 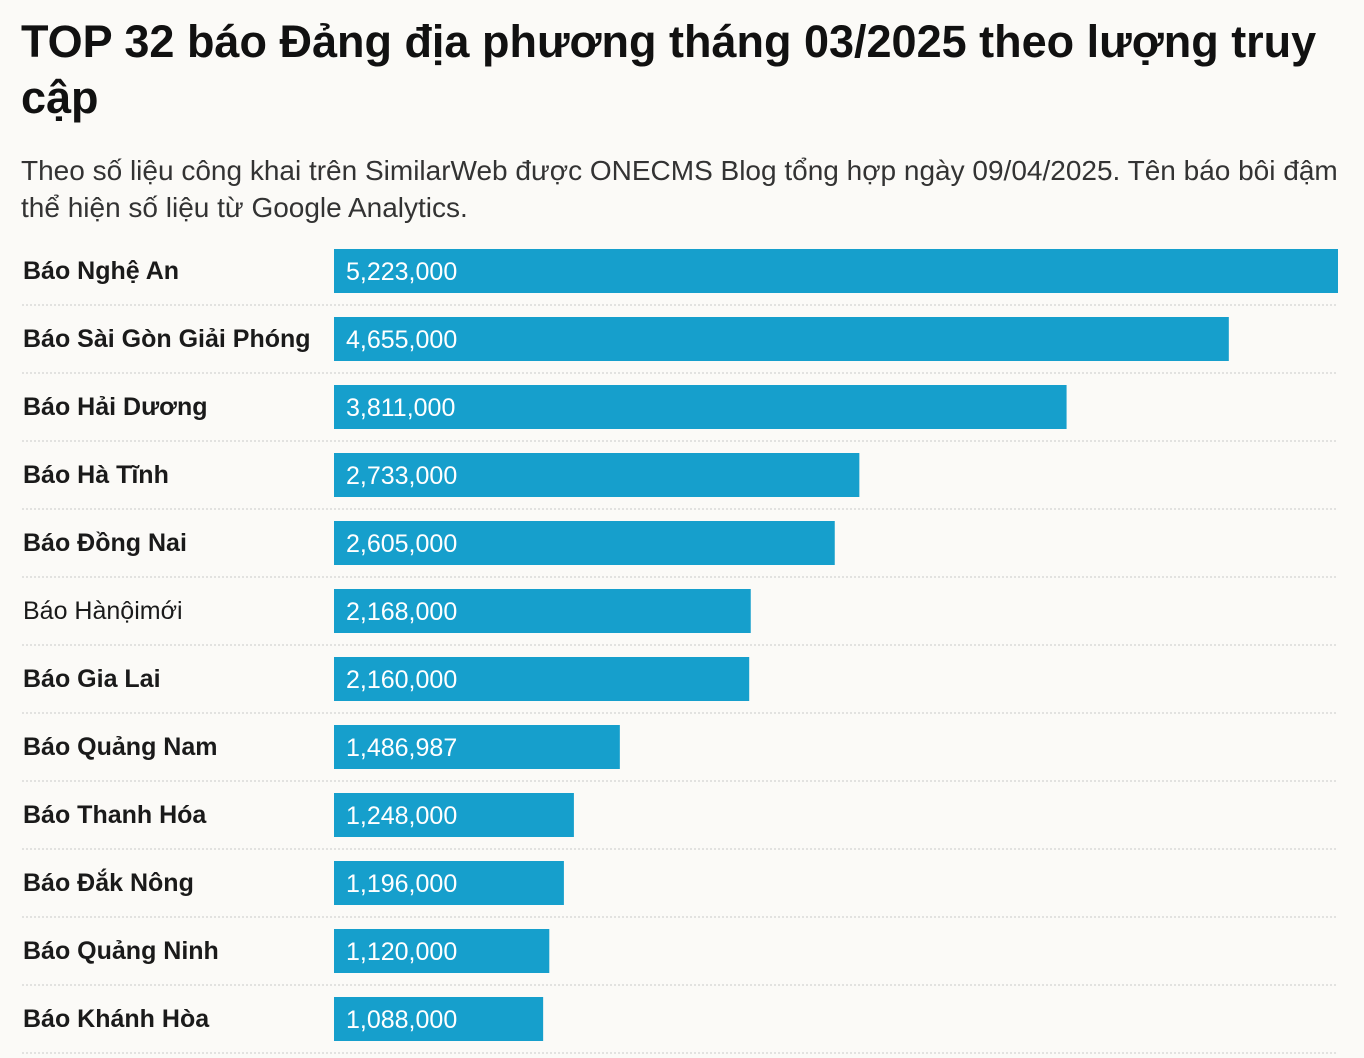 What do you see at coordinates (115, 815) in the screenshot?
I see `row-label: Báo Thanh Hóa` at bounding box center [115, 815].